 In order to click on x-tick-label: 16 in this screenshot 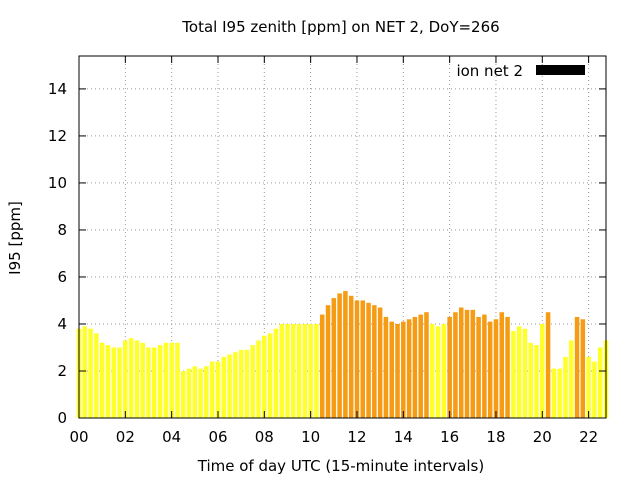, I will do `click(449, 437)`.